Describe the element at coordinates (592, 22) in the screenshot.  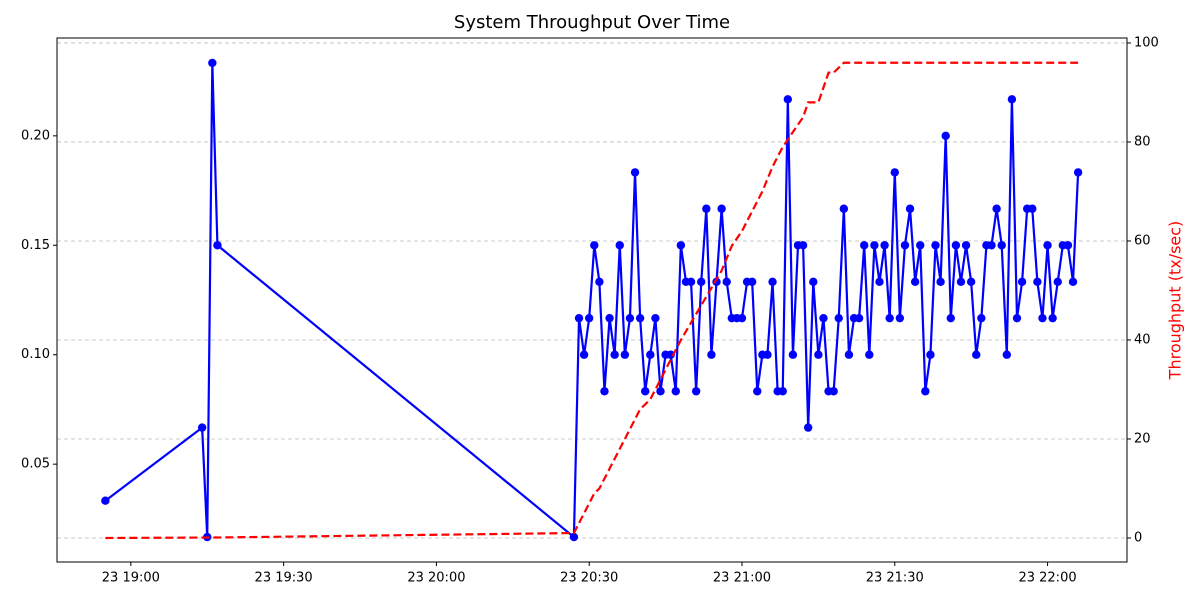
I see `chart-title: System Throughput Over Time` at that location.